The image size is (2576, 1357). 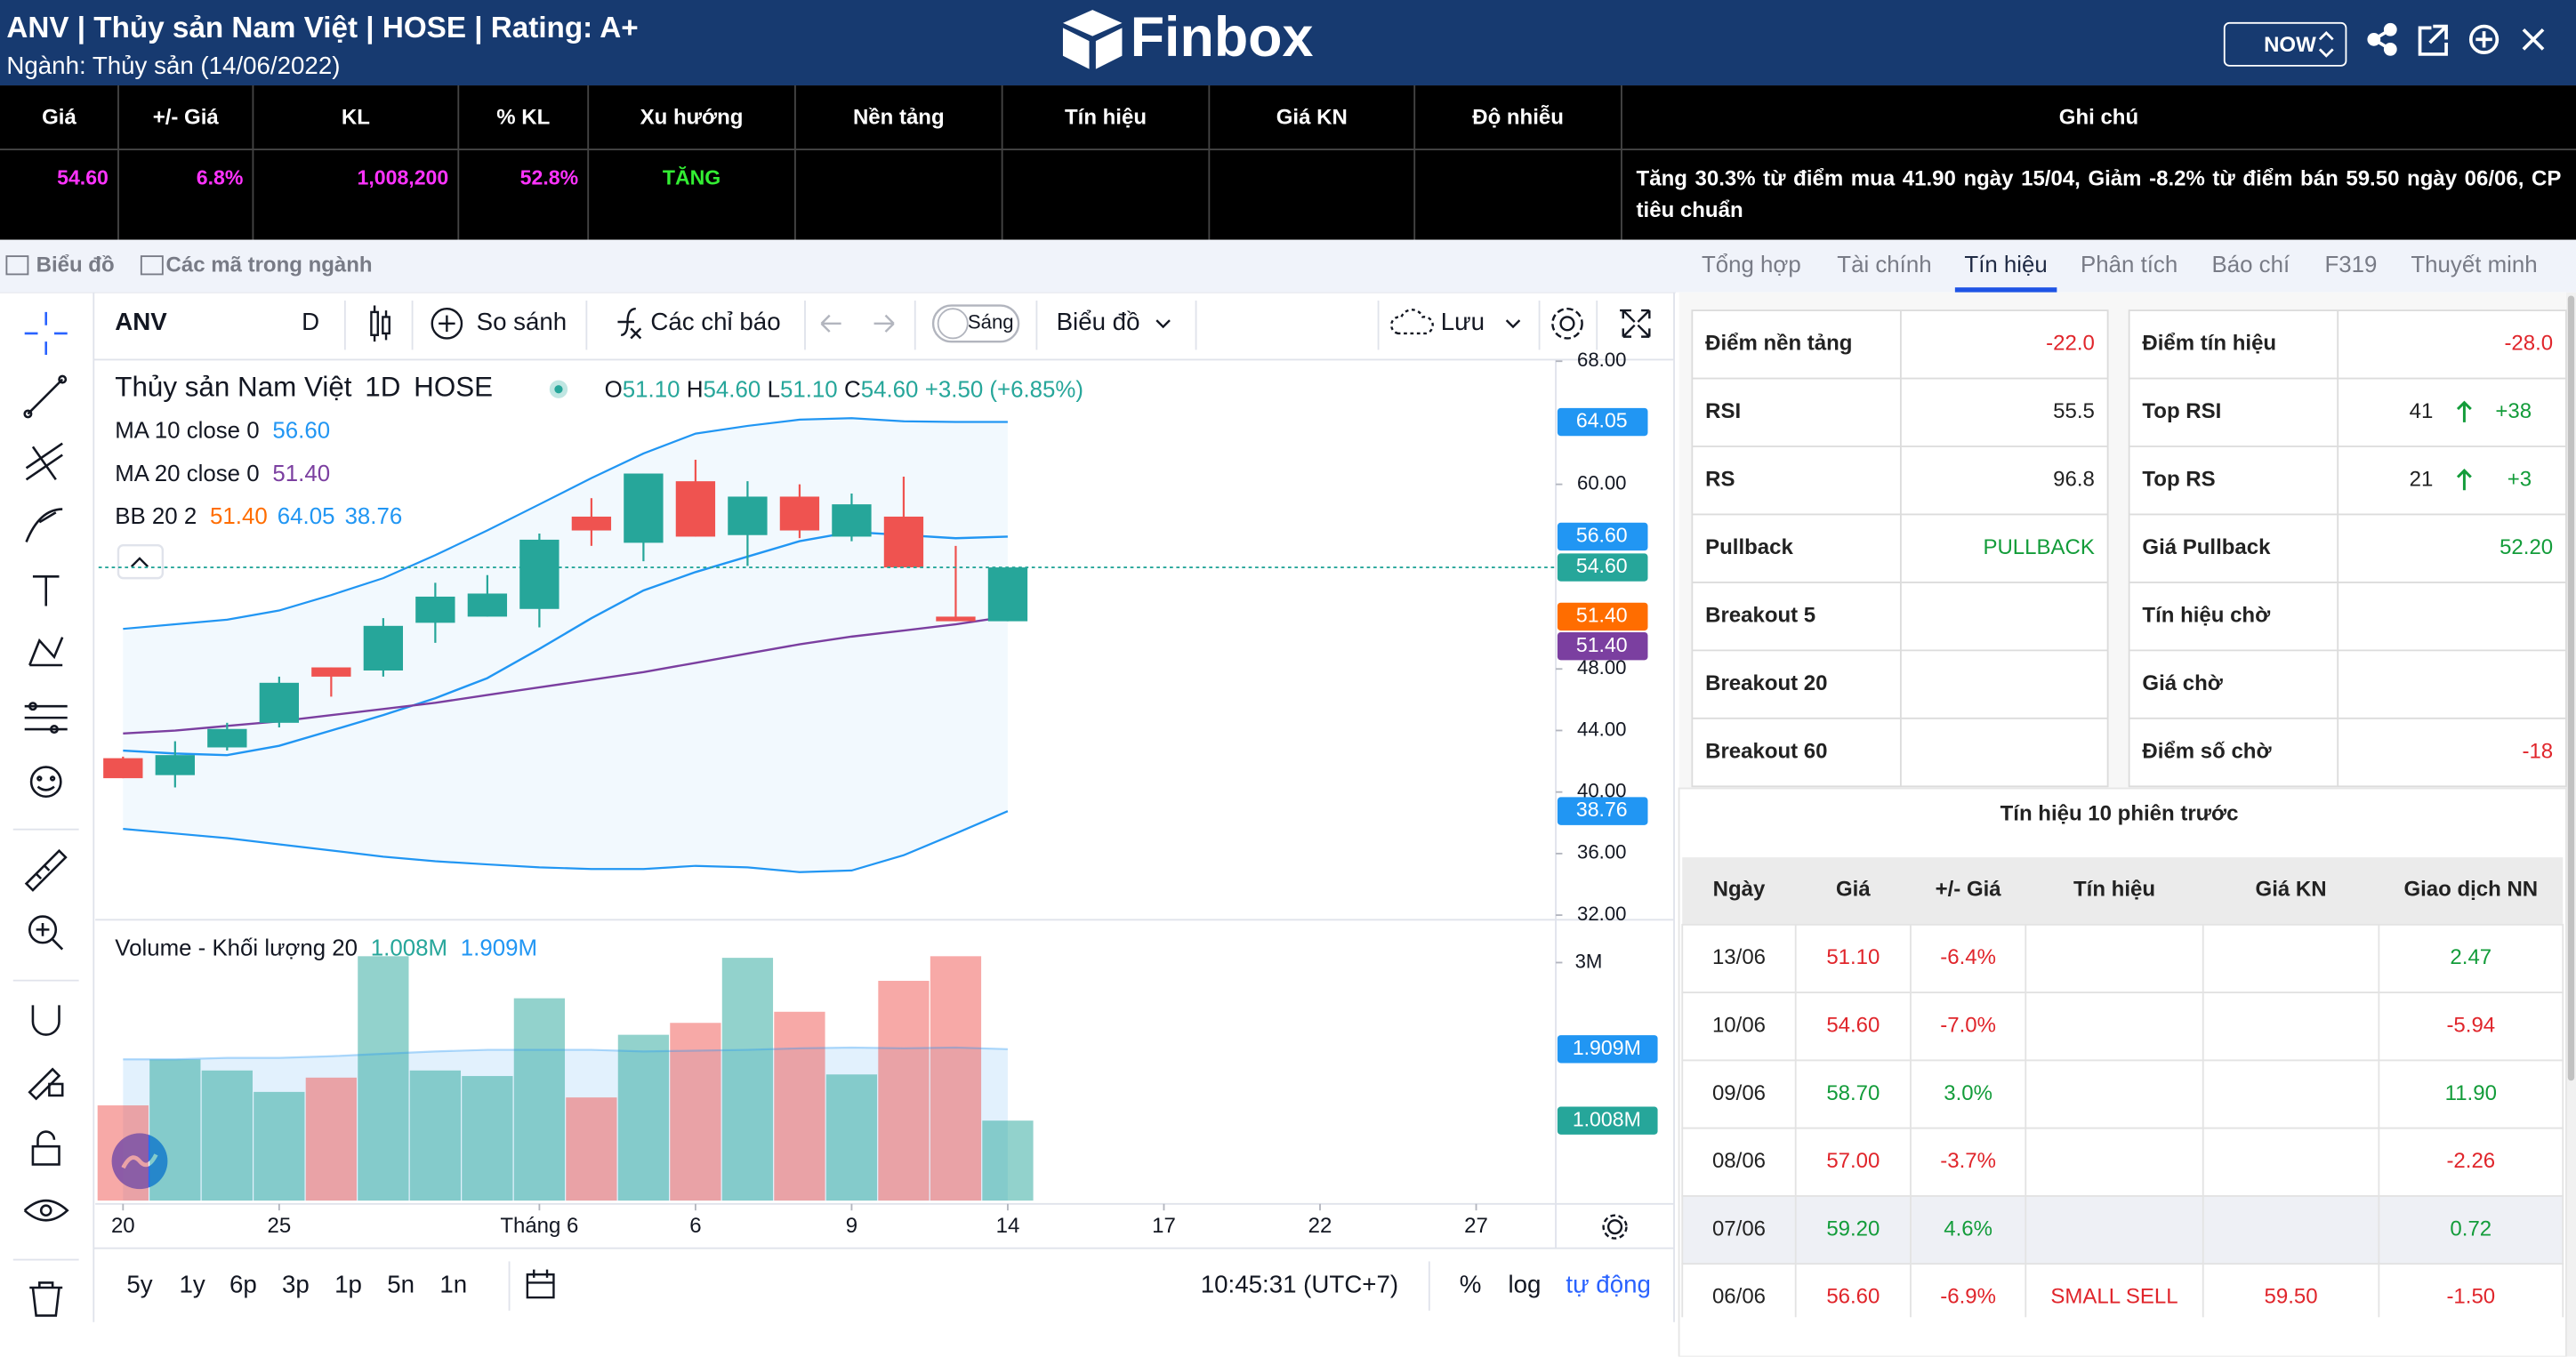 What do you see at coordinates (1778, 344) in the screenshot?
I see `signal-label: Điểm nền tảng` at bounding box center [1778, 344].